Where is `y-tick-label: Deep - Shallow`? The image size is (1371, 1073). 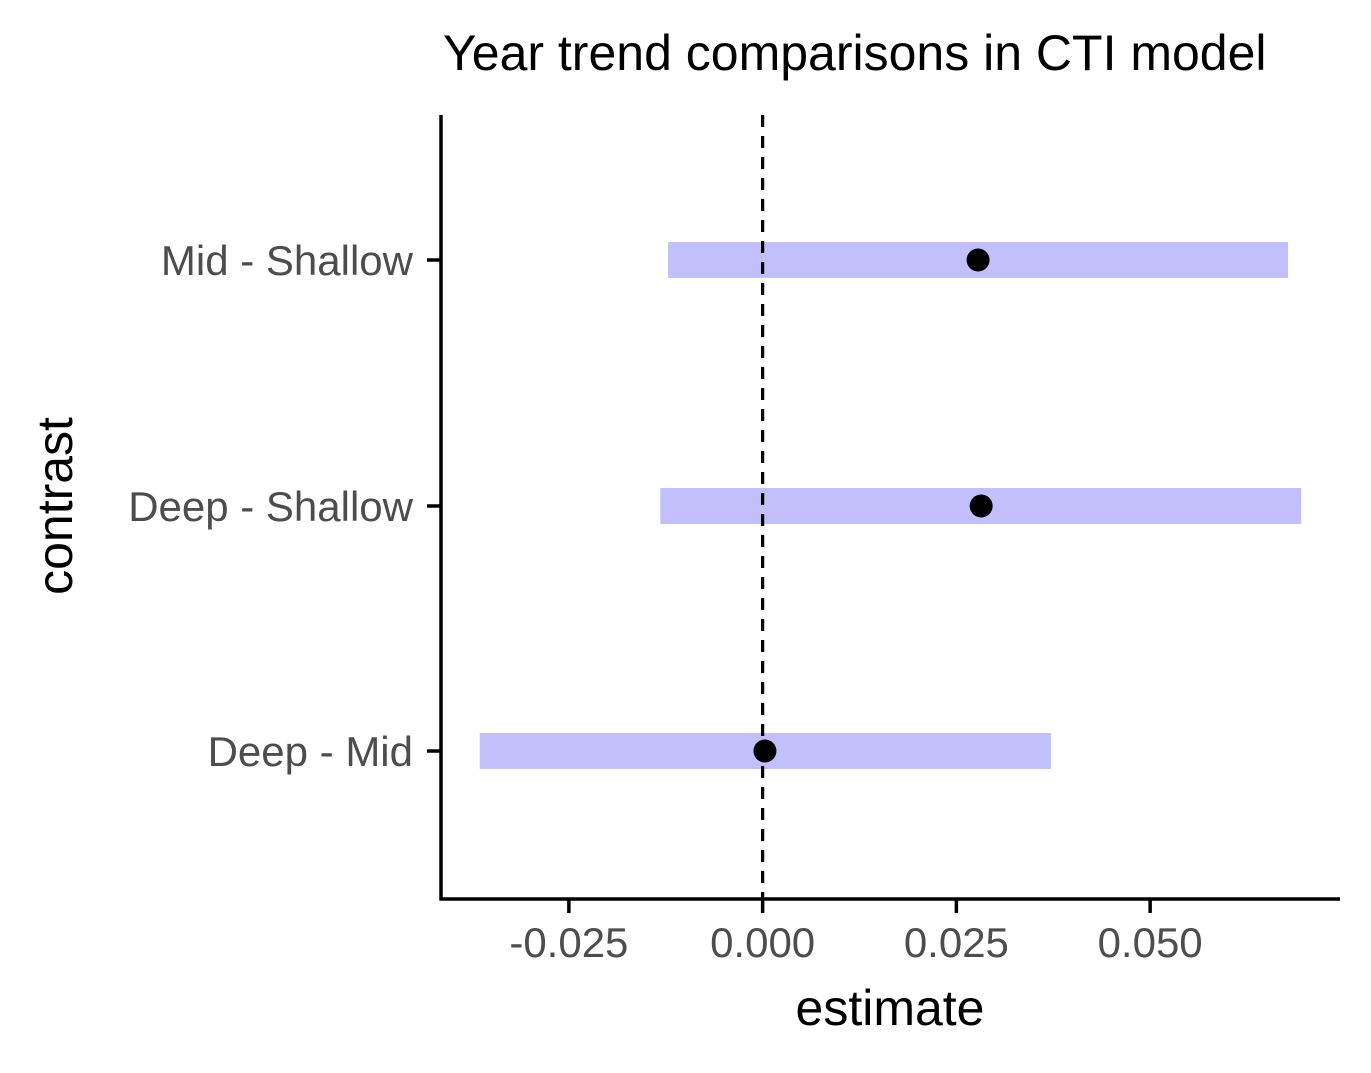
y-tick-label: Deep - Shallow is located at coordinates (270, 506).